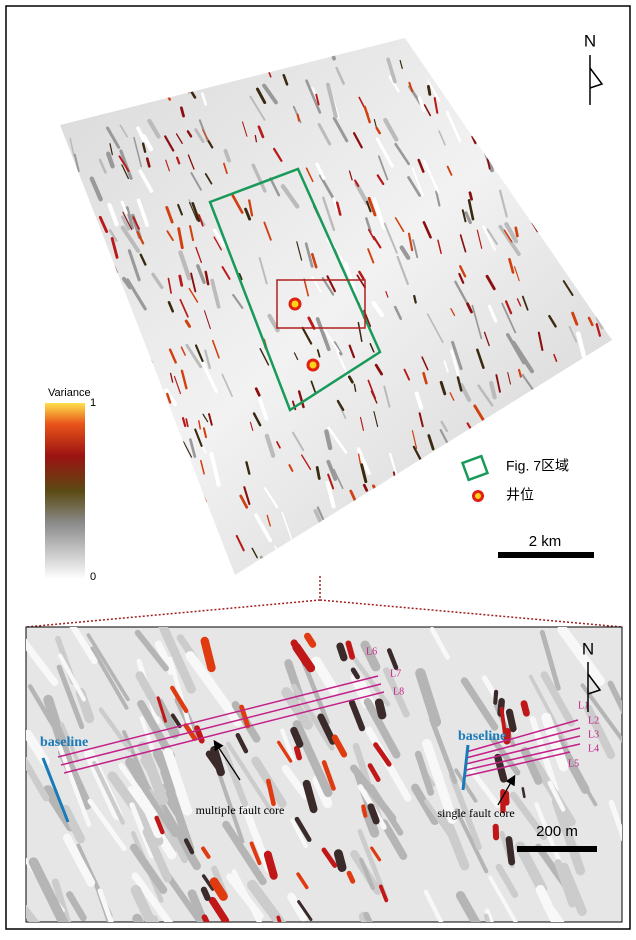 The image size is (636, 940). What do you see at coordinates (93, 403) in the screenshot?
I see `colorbar-max: 1` at bounding box center [93, 403].